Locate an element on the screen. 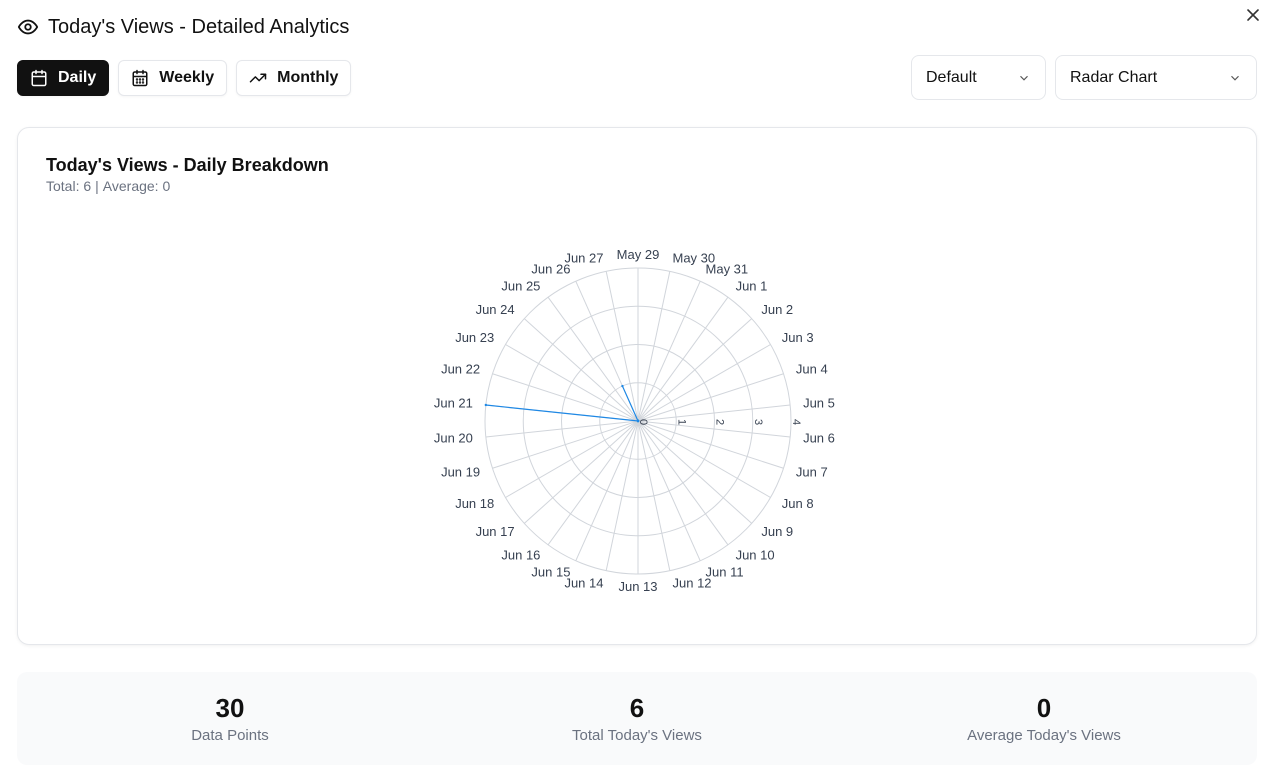 The image size is (1276, 782). stat-average-views: 0 Average Today's Views is located at coordinates (1044, 718).